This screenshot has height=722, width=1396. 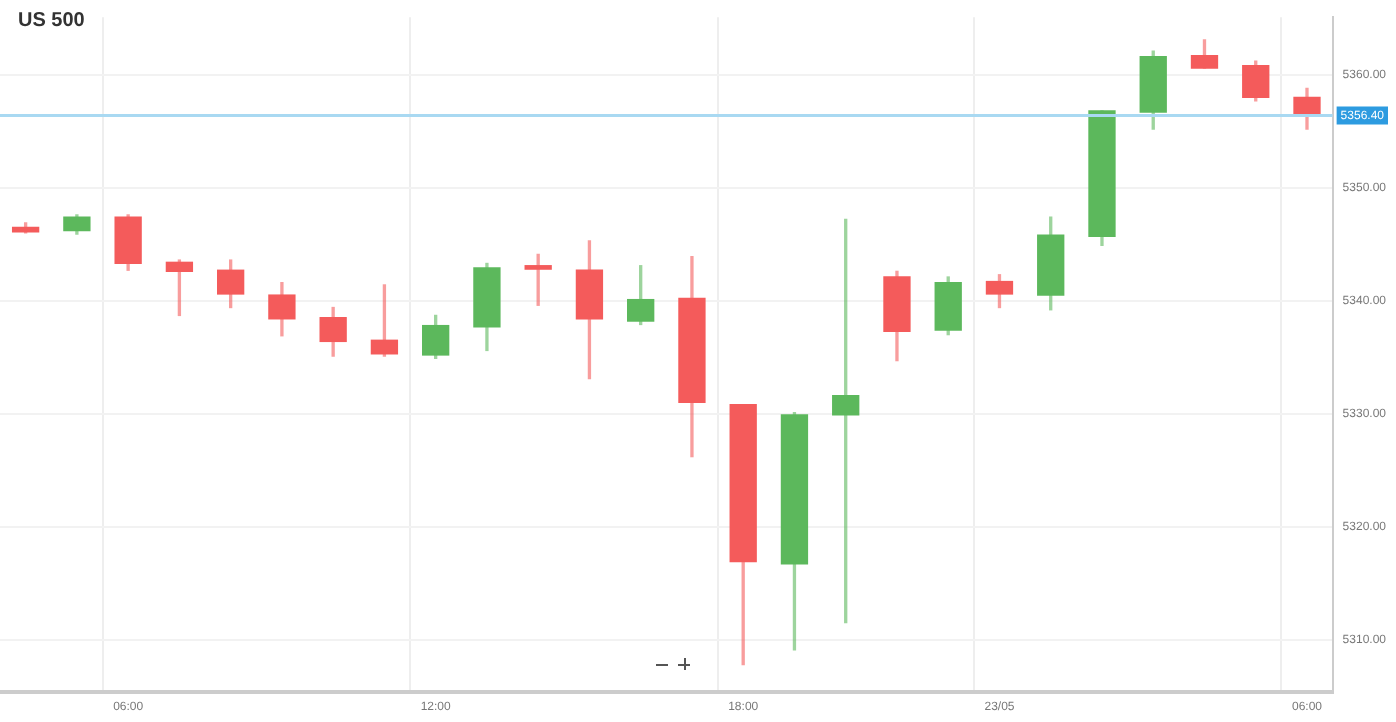 I want to click on chart-title: US 500, so click(x=51, y=21).